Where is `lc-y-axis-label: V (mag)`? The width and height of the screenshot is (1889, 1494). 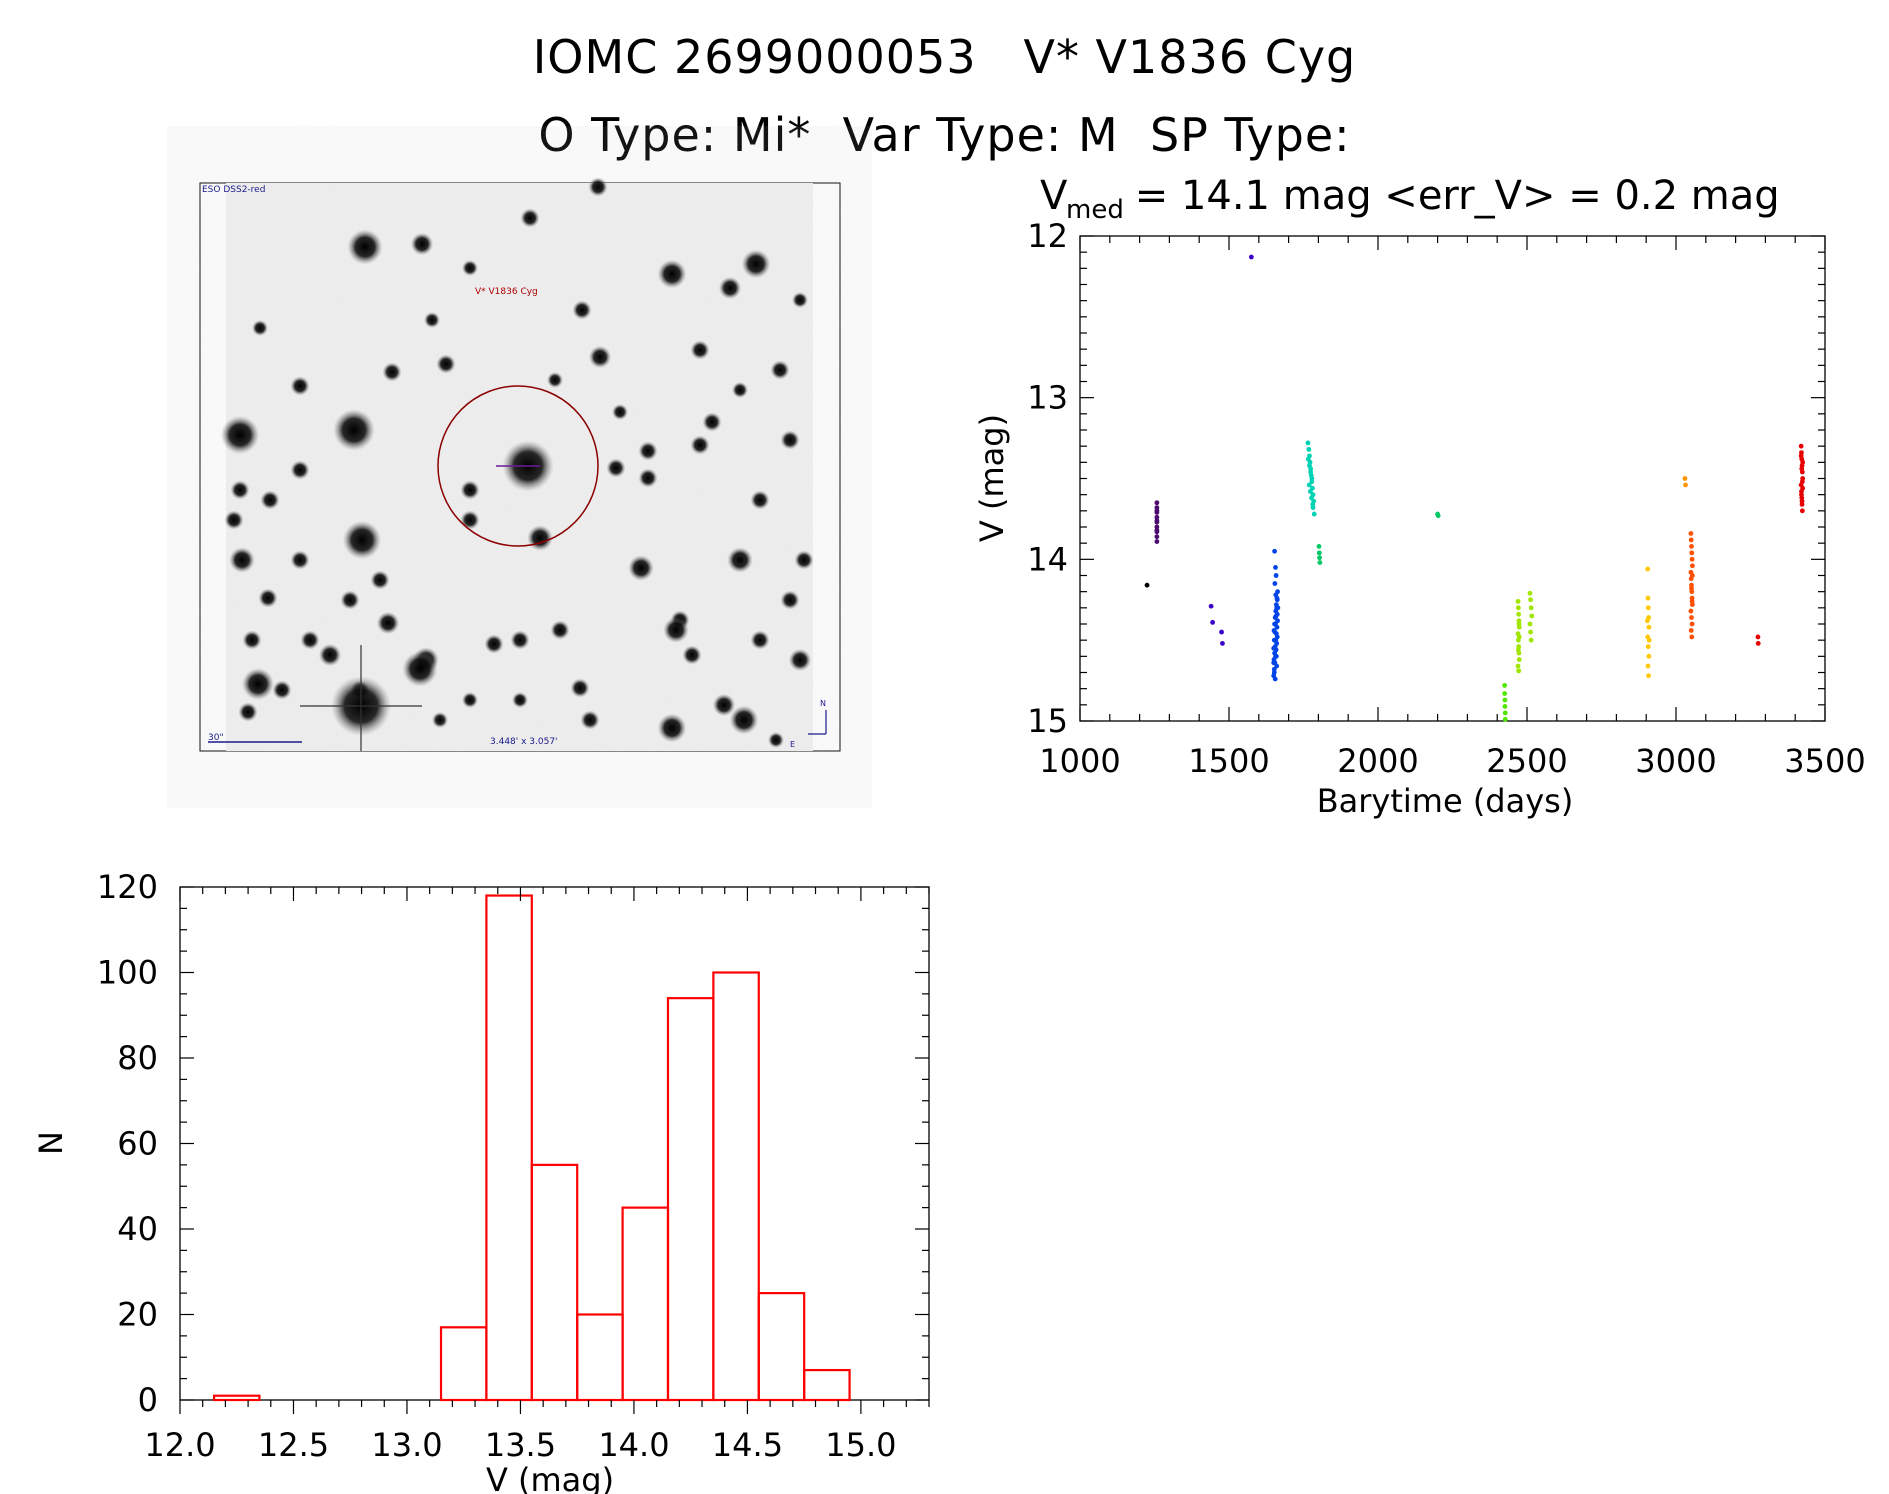 lc-y-axis-label: V (mag) is located at coordinates (992, 478).